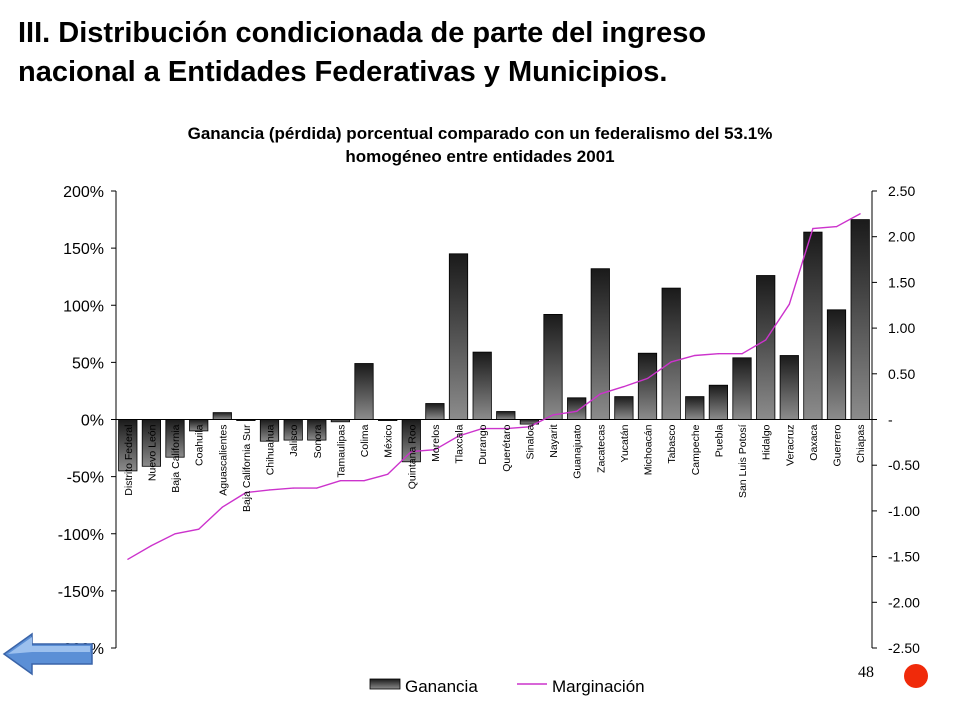 This screenshot has height=720, width=960. Describe the element at coordinates (904, 465) in the screenshot. I see `right-tick-label-6: -0.50` at that location.